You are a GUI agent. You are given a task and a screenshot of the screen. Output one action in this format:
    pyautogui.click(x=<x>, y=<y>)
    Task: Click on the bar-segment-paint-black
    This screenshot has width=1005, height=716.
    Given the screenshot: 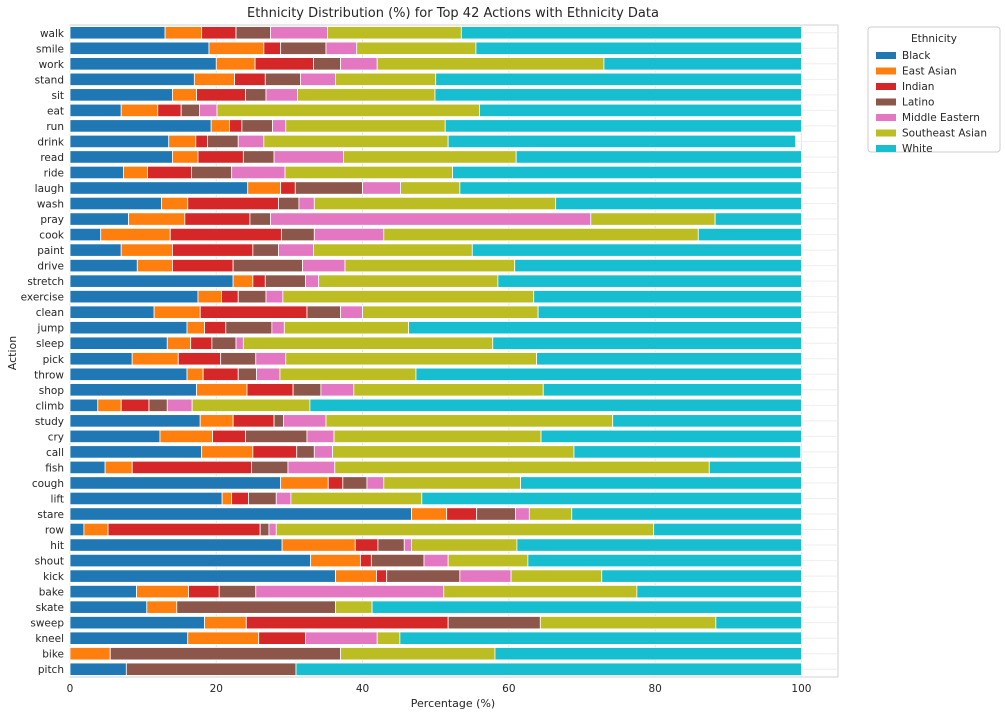 What is the action you would take?
    pyautogui.click(x=95, y=250)
    